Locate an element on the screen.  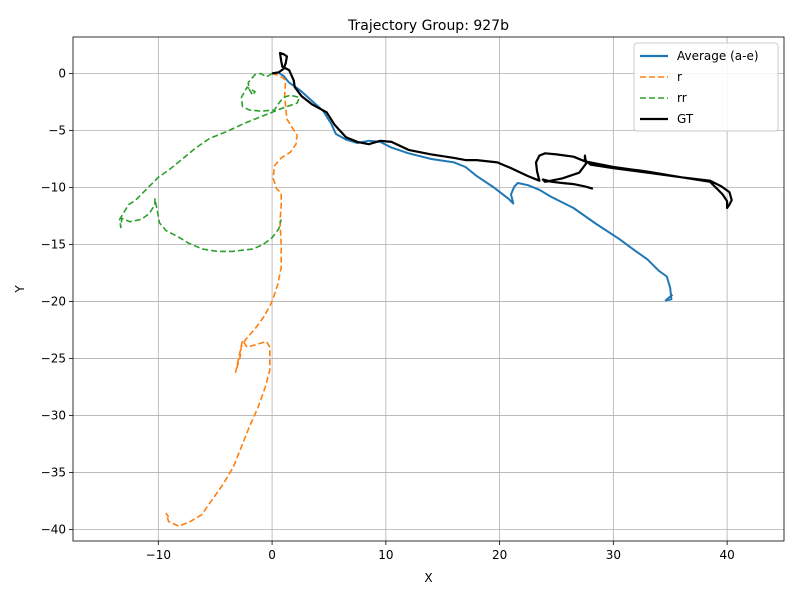
x-tick-label: 30 is located at coordinates (613, 555).